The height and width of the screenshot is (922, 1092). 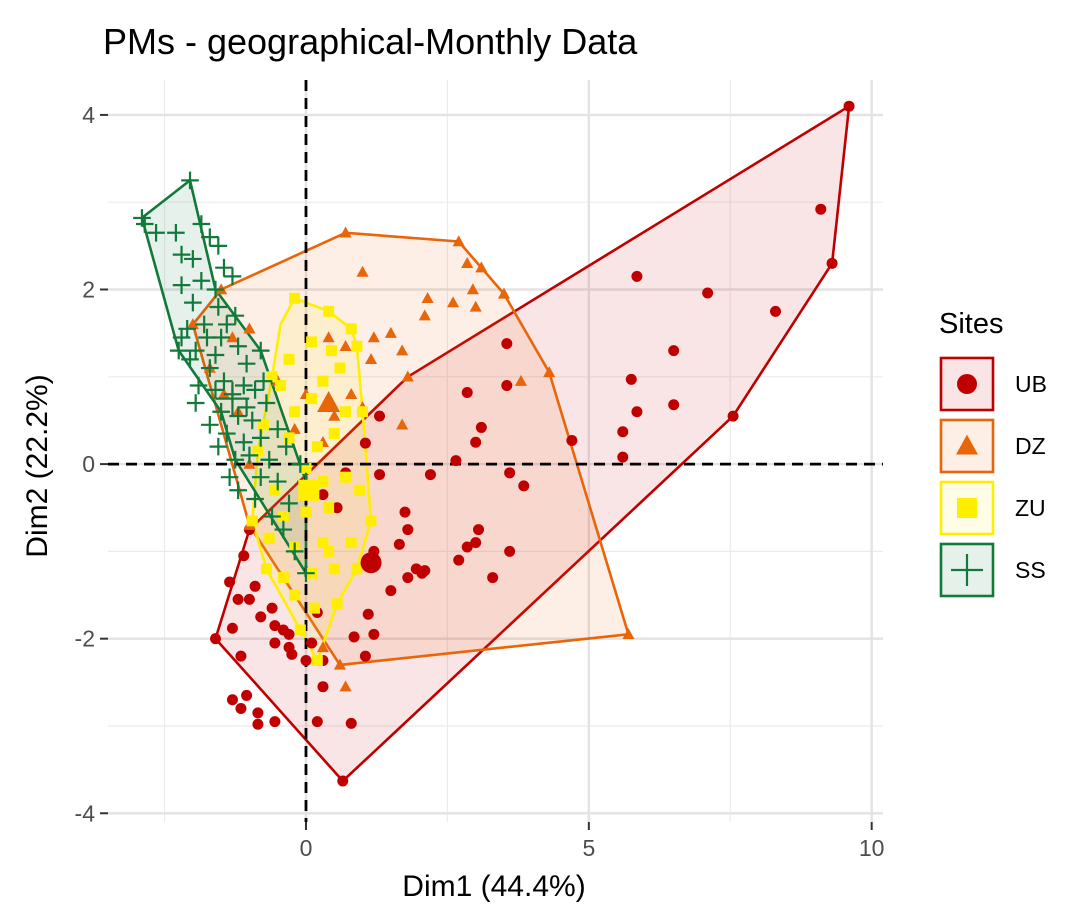 I want to click on y-tick-label: 0, so click(x=88, y=464).